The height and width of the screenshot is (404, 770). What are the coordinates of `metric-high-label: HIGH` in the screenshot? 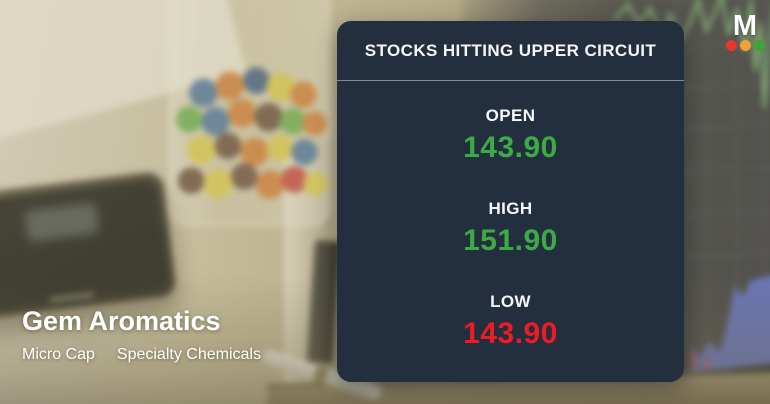 It's located at (510, 208).